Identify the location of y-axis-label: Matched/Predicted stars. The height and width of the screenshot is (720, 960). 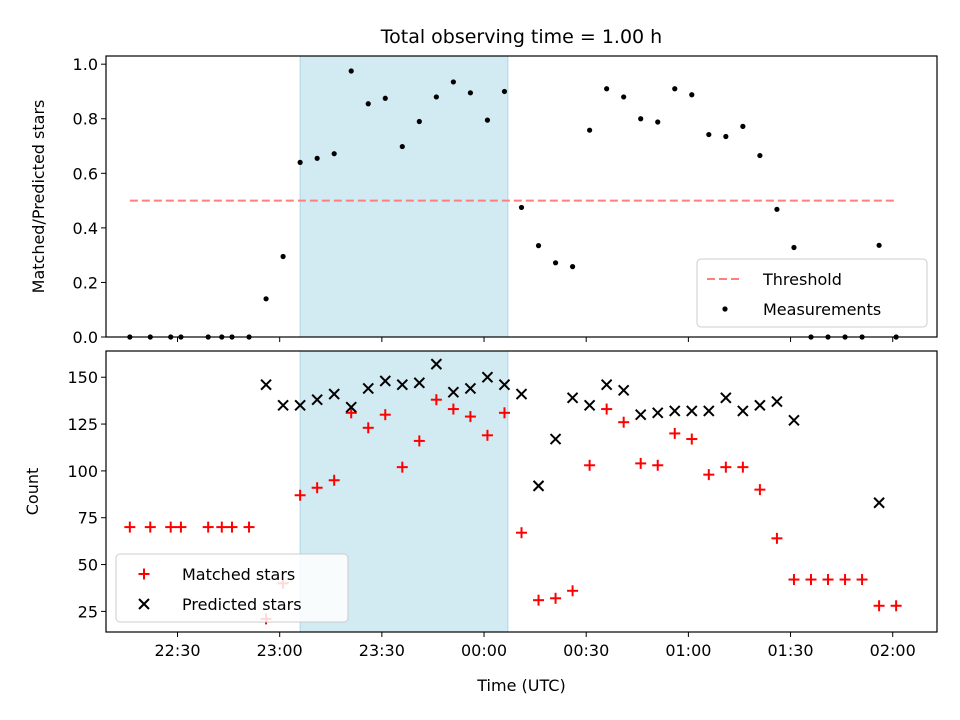
(38, 197).